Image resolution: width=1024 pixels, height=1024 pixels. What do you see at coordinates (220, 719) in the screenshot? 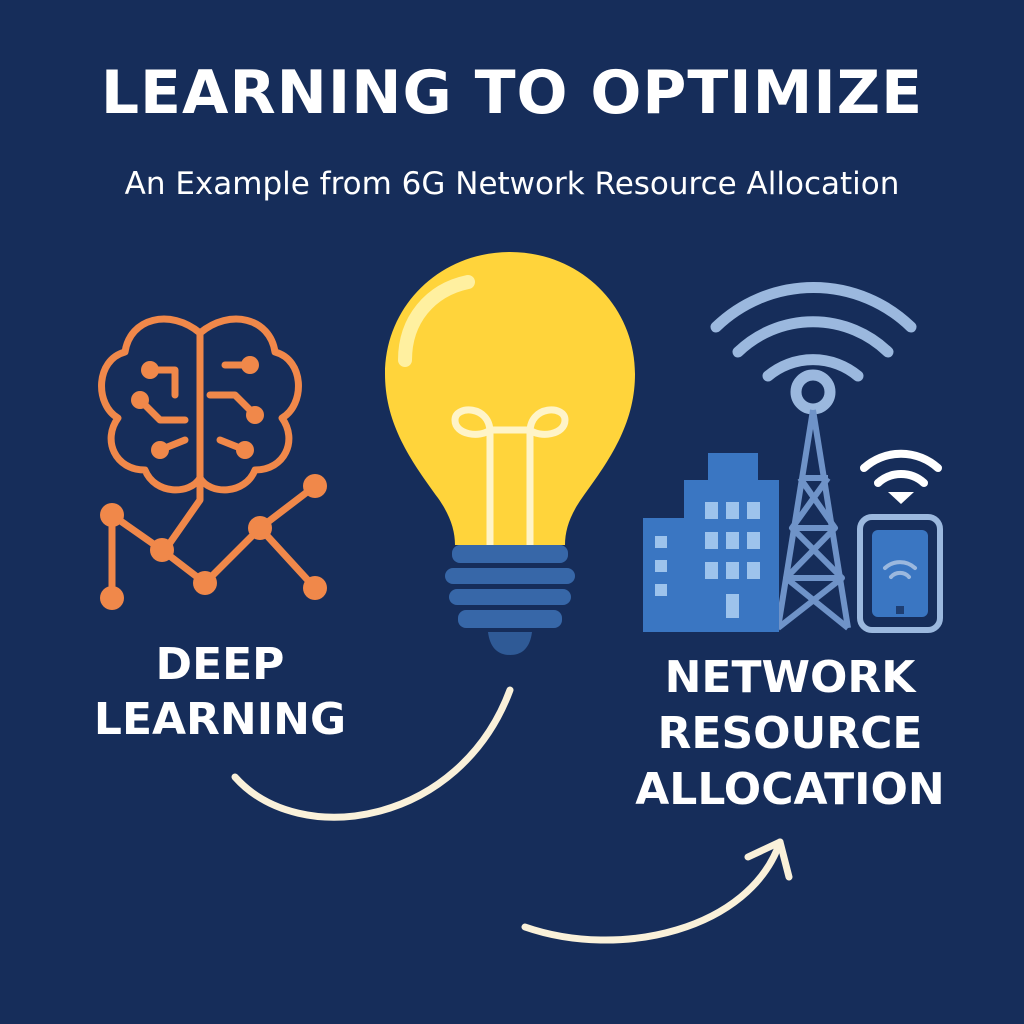
I see `deep-learning-label-line: LEARNING` at bounding box center [220, 719].